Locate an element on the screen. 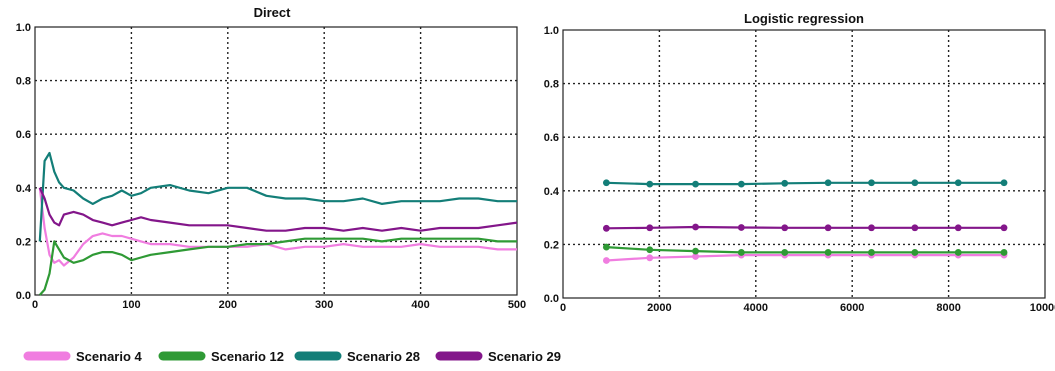 The image size is (1055, 371). legend-label: Scenario 12 is located at coordinates (247, 356).